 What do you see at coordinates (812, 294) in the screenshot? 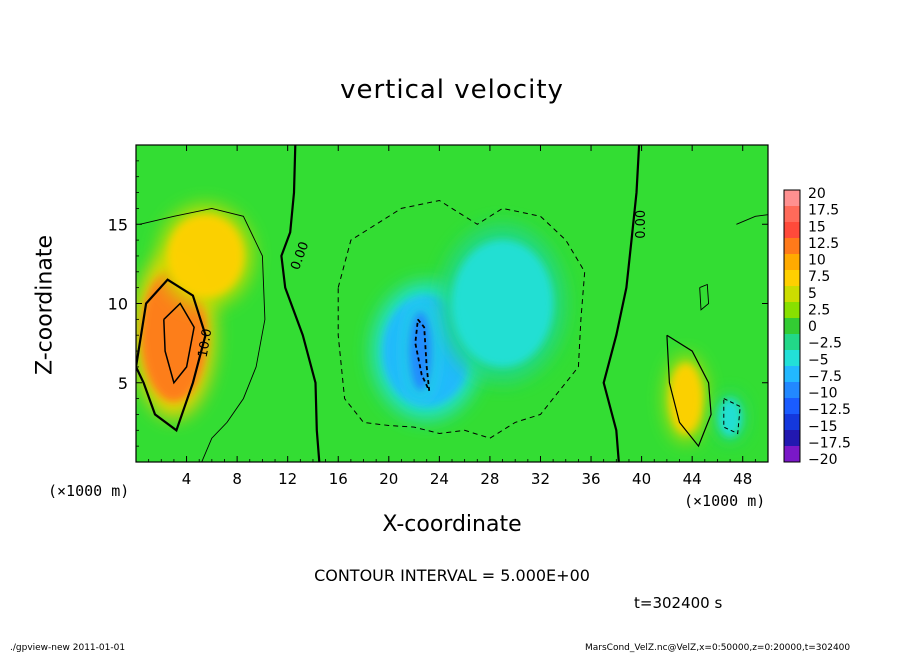
I see `colorbar-label: 5` at bounding box center [812, 294].